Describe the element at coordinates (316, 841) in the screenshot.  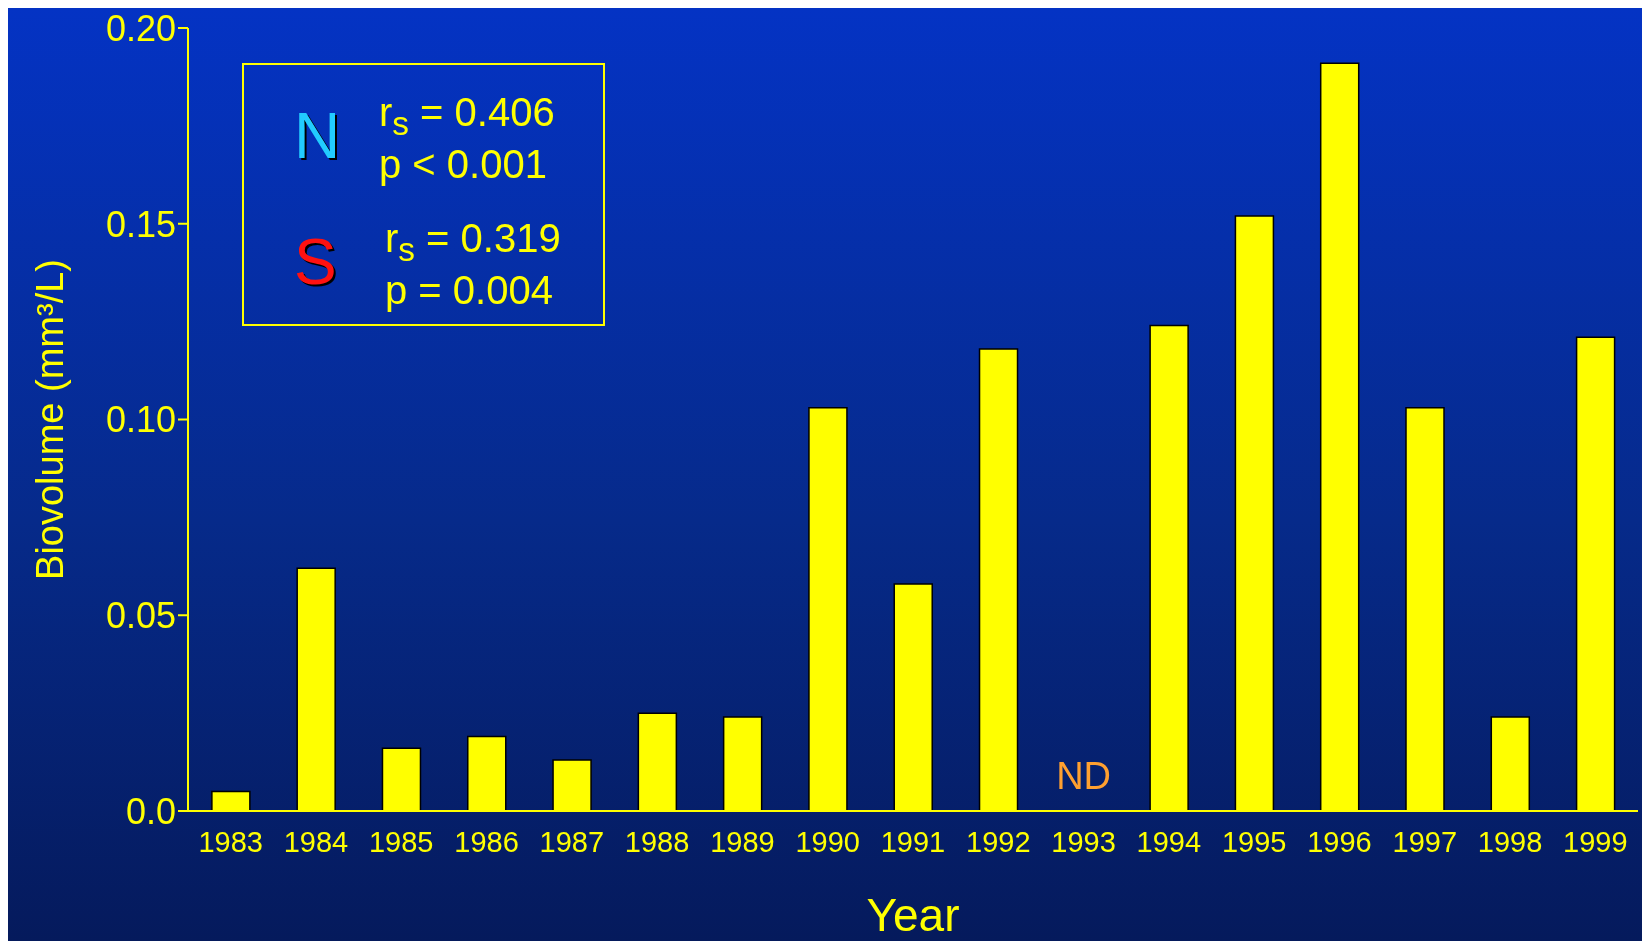
I see `x-tick-label: 1984` at that location.